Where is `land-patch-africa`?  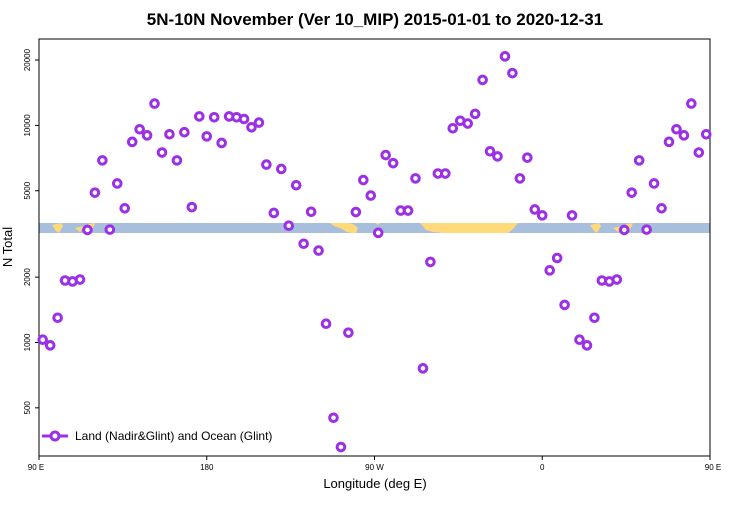
land-patch-africa is located at coordinates (469, 228).